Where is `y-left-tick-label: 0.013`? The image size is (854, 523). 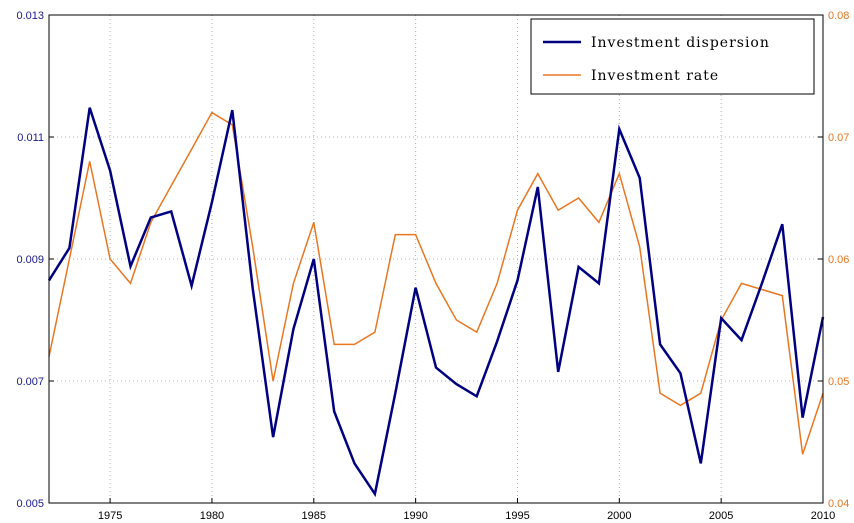 y-left-tick-label: 0.013 is located at coordinates (30, 16).